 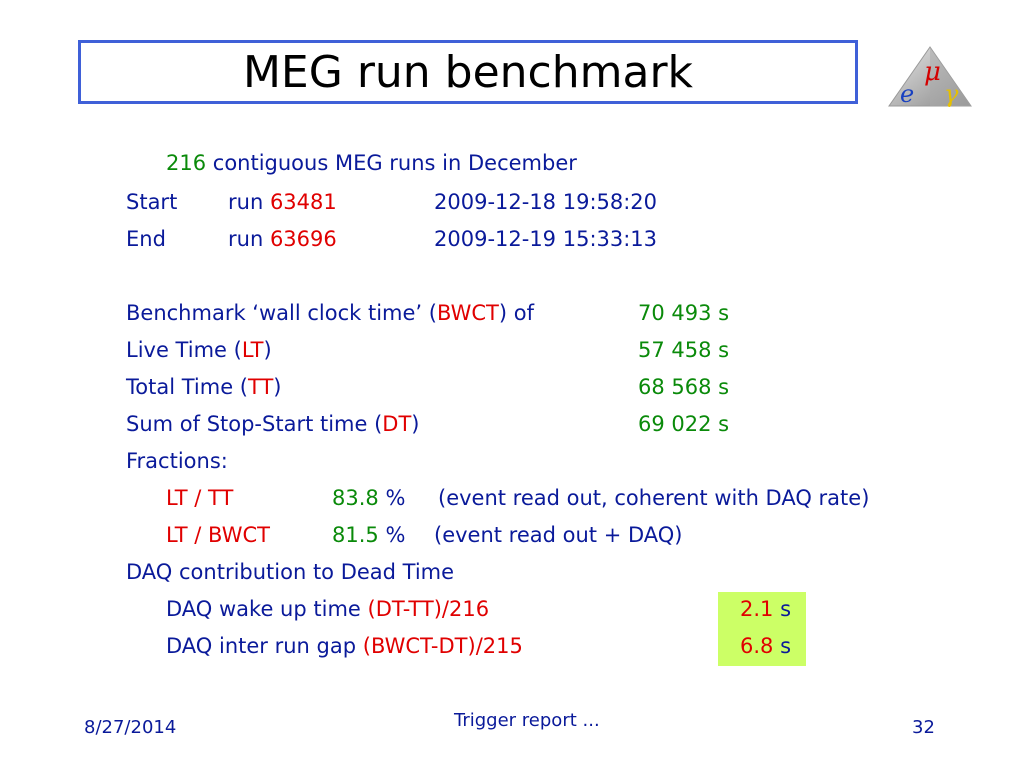 What do you see at coordinates (328, 609) in the screenshot?
I see `daq-row-wakeup: DAQ wake up time (DT-TT)/216` at bounding box center [328, 609].